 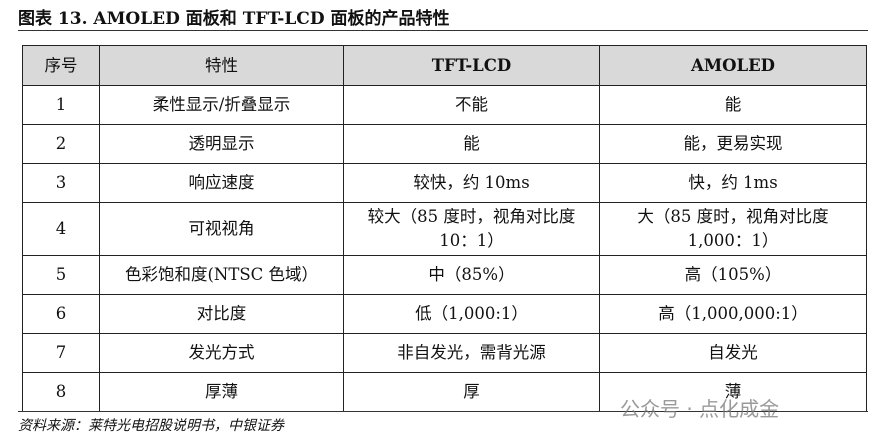 I want to click on table-cell: 5, so click(x=61, y=275).